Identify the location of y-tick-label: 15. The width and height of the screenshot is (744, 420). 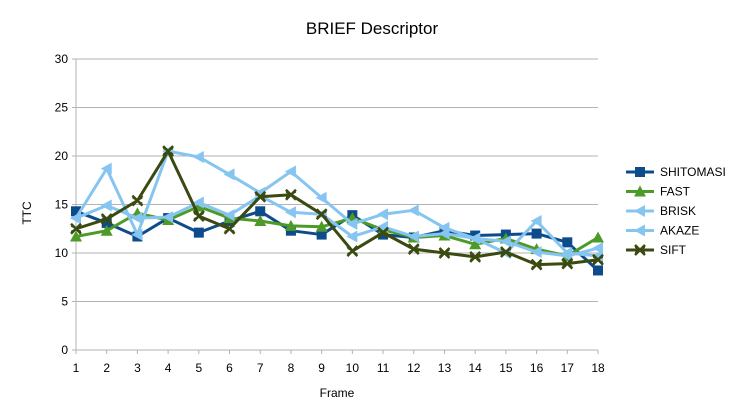
(62, 205).